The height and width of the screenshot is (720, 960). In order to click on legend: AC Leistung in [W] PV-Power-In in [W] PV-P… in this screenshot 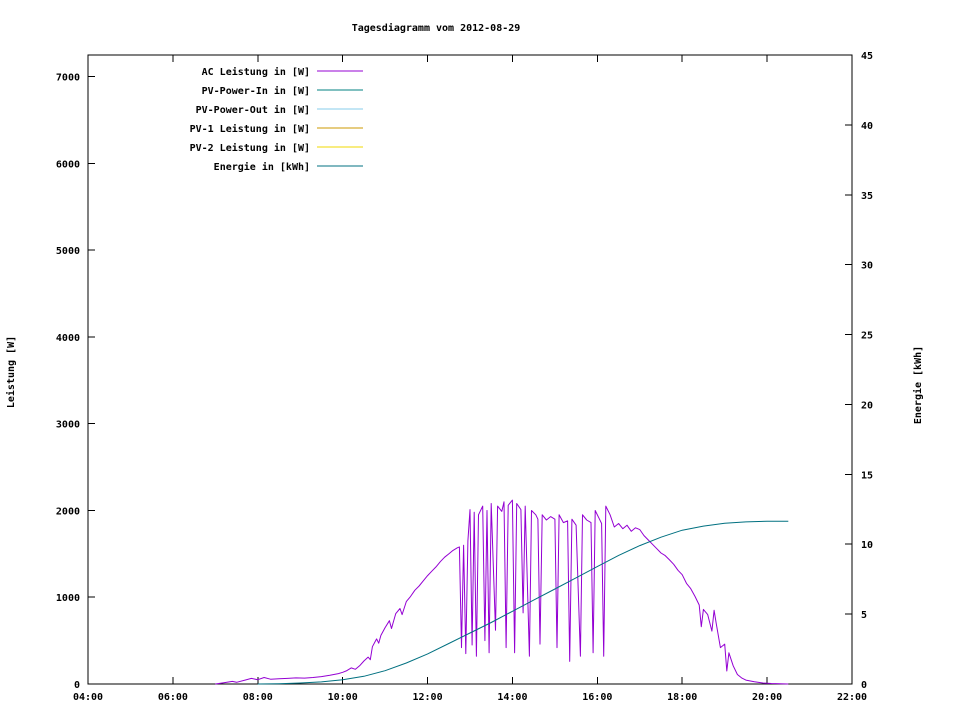, I will do `click(276, 119)`.